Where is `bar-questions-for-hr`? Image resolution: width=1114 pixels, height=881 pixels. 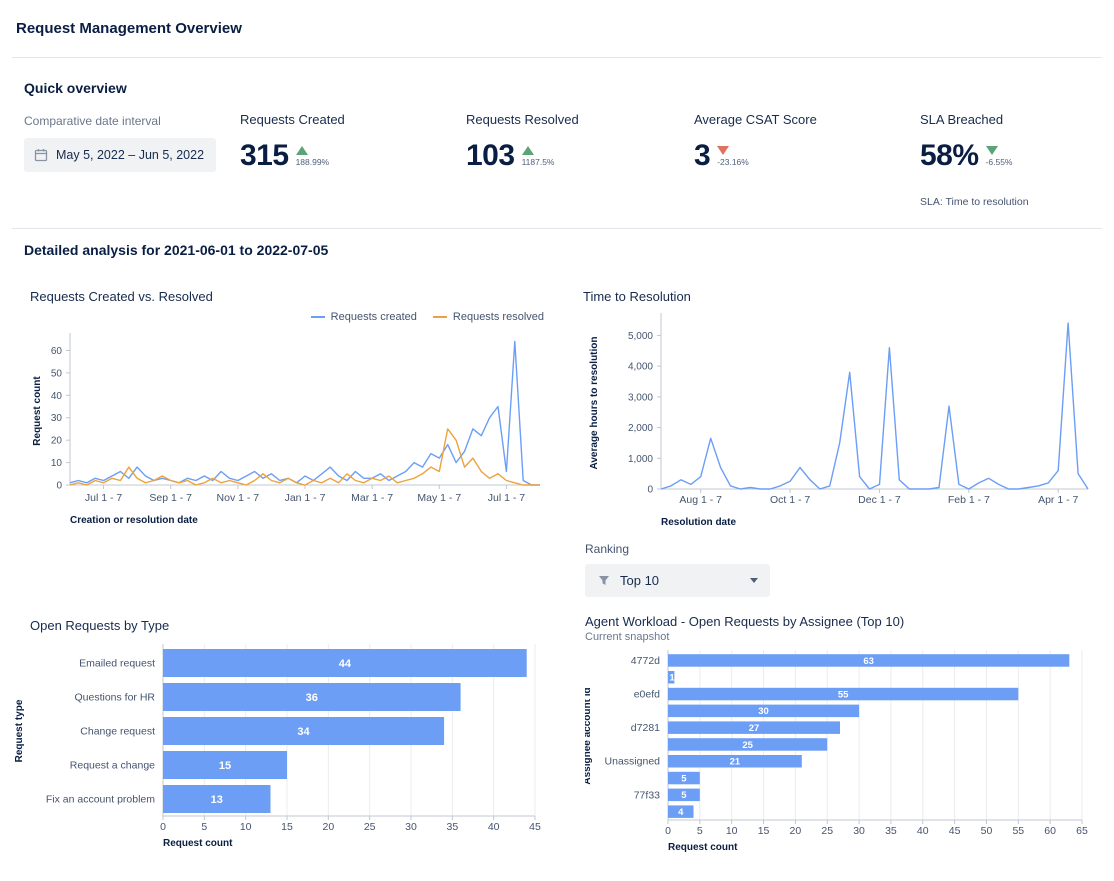 bar-questions-for-hr is located at coordinates (312, 697).